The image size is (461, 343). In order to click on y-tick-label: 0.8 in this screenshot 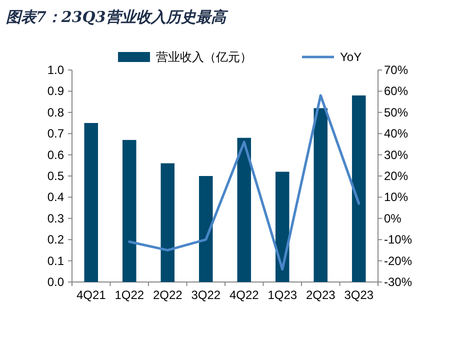, I will do `click(55, 112)`.